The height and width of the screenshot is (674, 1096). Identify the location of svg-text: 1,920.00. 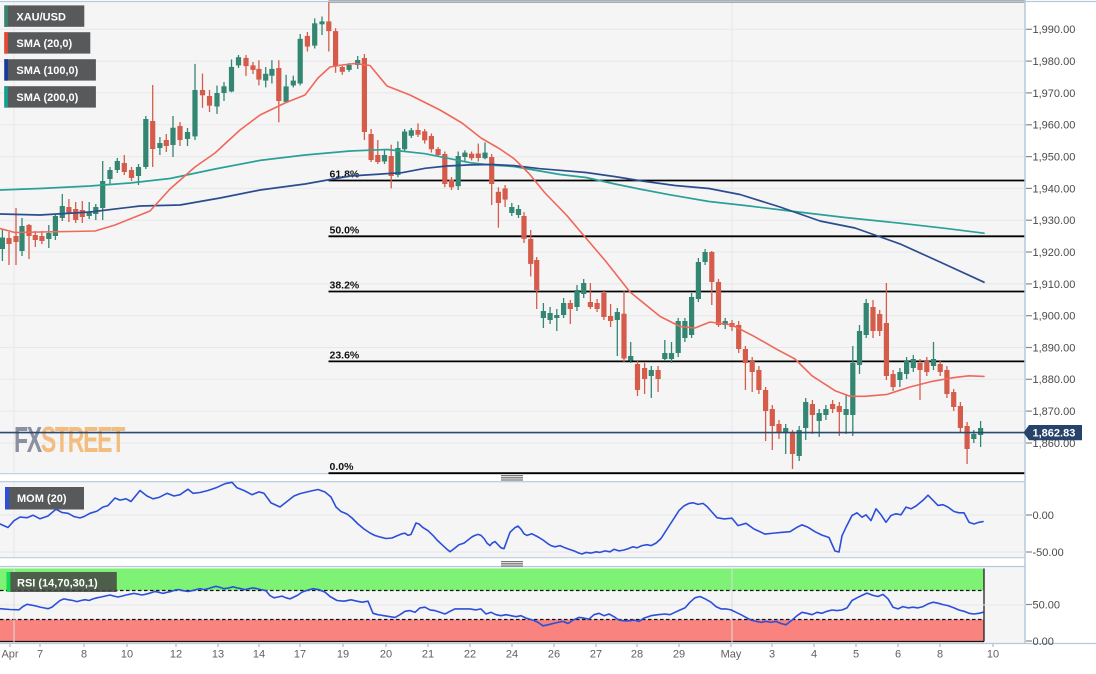
(1054, 253).